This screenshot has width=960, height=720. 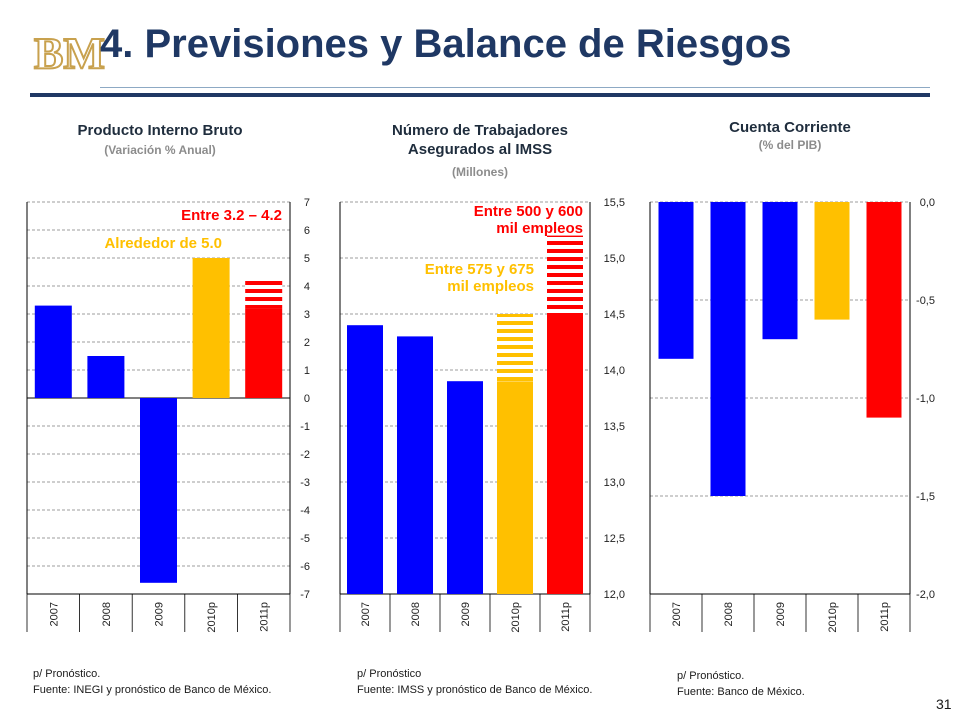 I want to click on chart3-x-label: 2009, so click(x=781, y=614).